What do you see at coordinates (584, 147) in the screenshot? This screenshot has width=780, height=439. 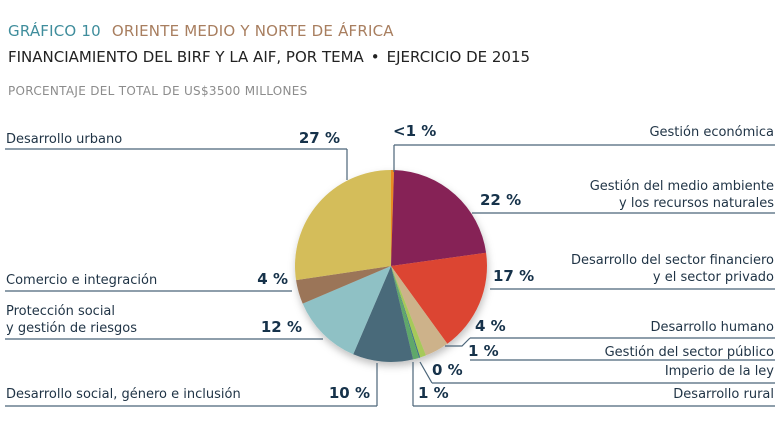 I see `label-group-gestion-economica: Gestión económica <1 %` at bounding box center [584, 147].